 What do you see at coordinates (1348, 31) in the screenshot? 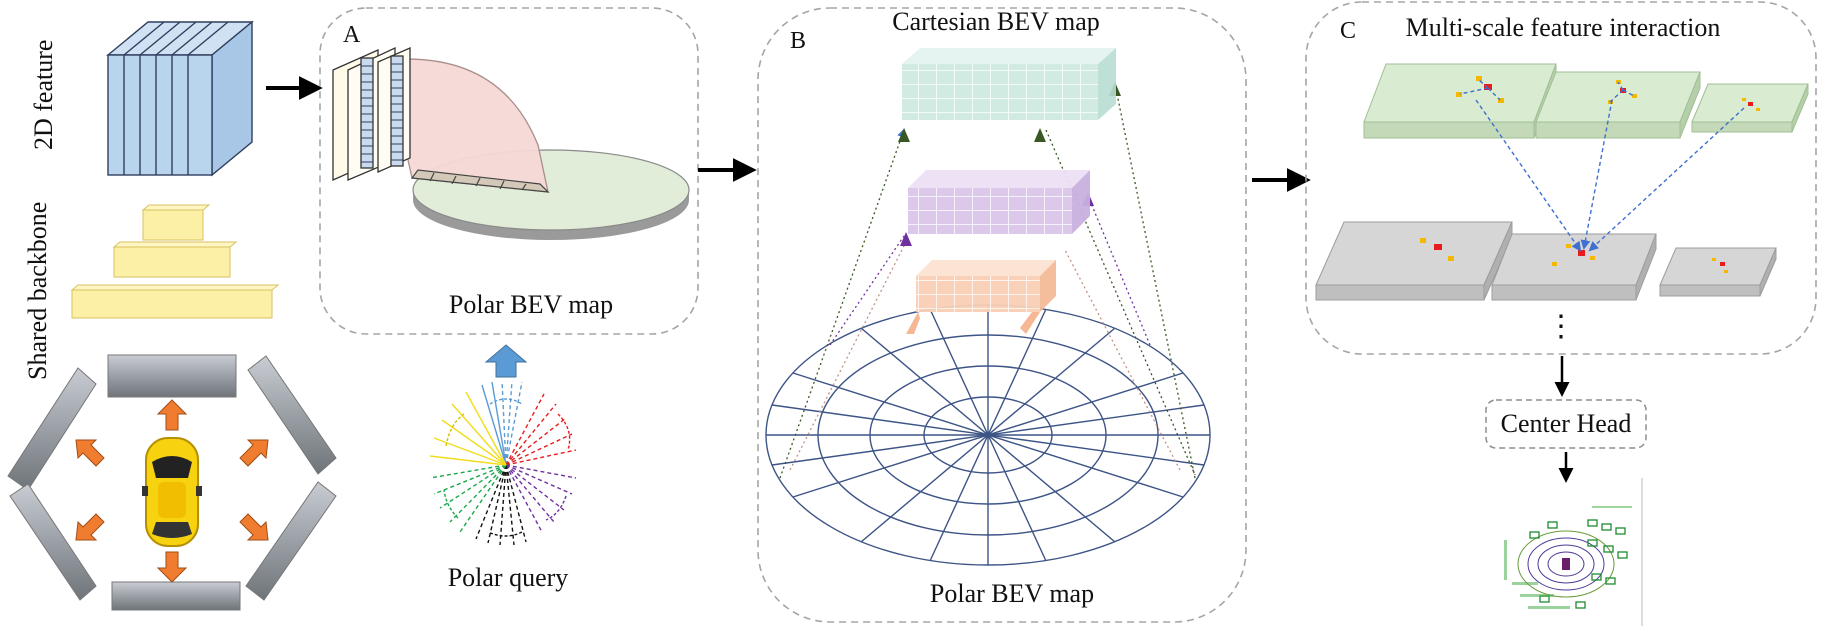
I see `panel-c-letter: C` at bounding box center [1348, 31].